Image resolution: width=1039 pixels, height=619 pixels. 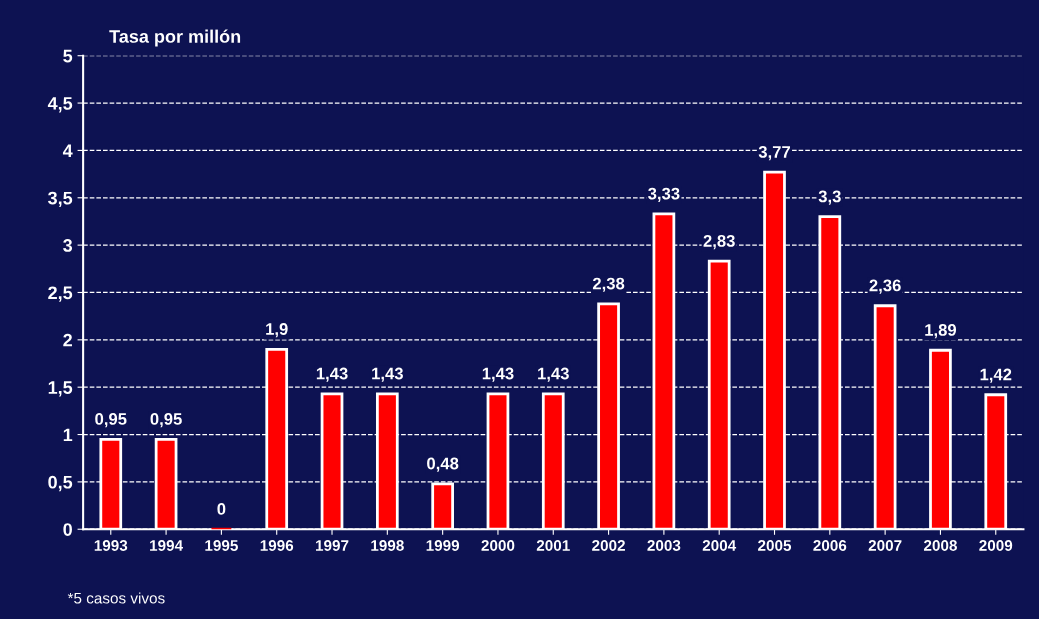 I want to click on x-tick-label: 2008, so click(x=940, y=545).